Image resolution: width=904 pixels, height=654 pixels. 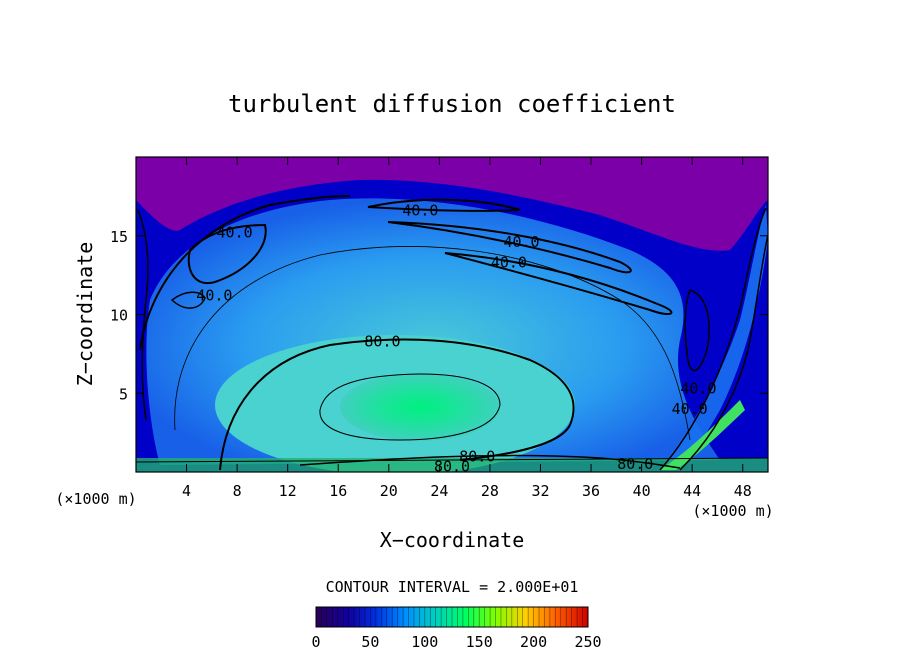 I want to click on contour-40-mid-band, so click(x=558, y=284).